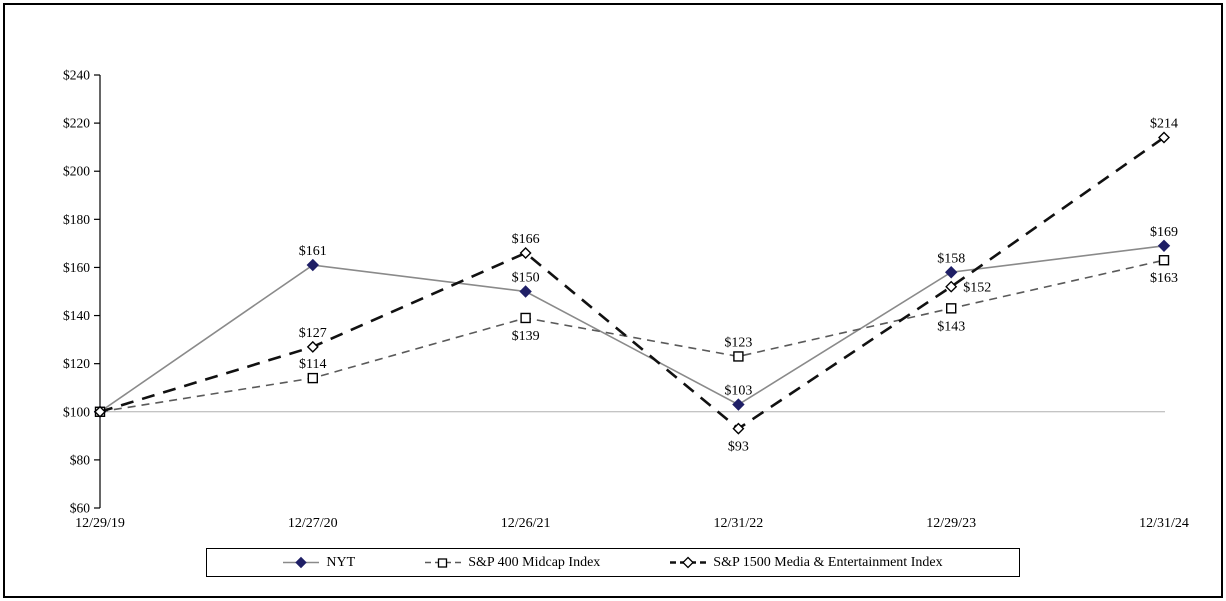 The width and height of the screenshot is (1226, 601). What do you see at coordinates (738, 447) in the screenshot?
I see `point-label: $93` at bounding box center [738, 447].